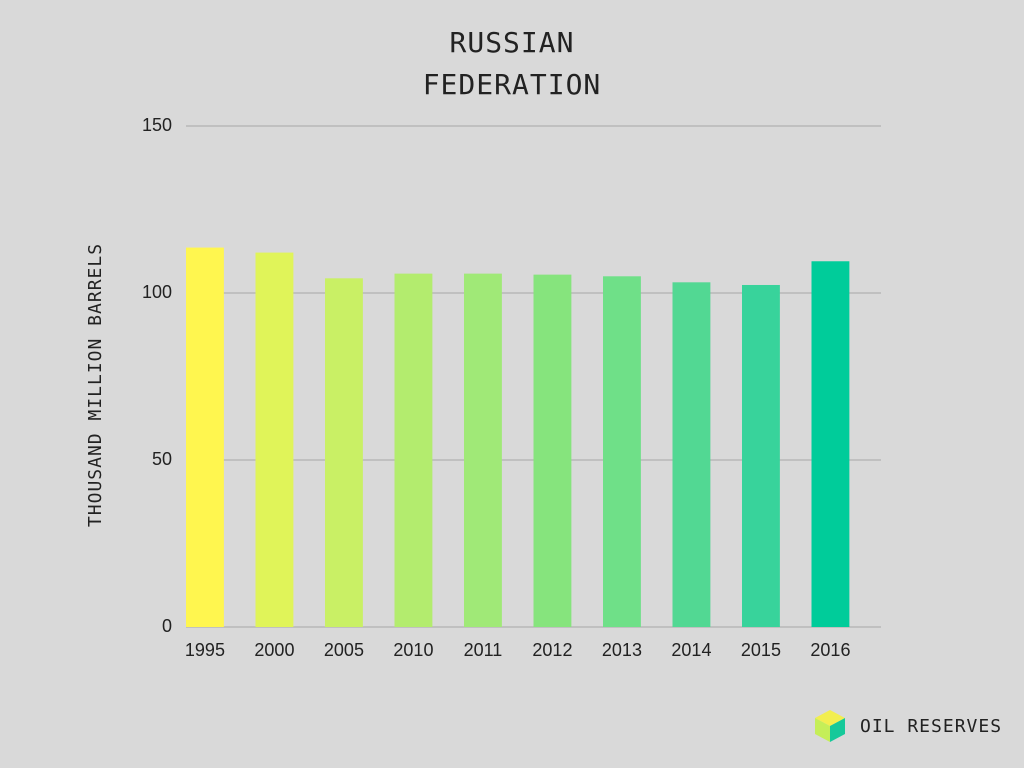 Image resolution: width=1024 pixels, height=768 pixels. What do you see at coordinates (830, 650) in the screenshot?
I see `x-tick-label: 2016` at bounding box center [830, 650].